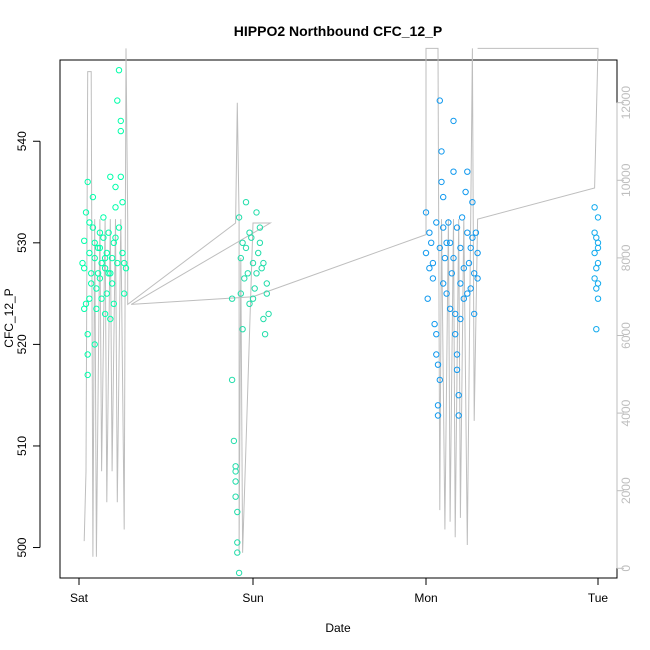 This screenshot has height=650, width=650. I want to click on x-tick-label: Mon, so click(425, 598).